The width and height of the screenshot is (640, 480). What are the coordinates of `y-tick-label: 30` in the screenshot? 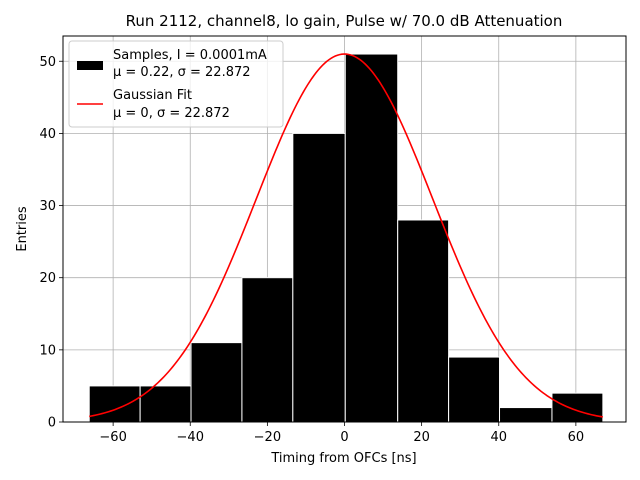 It's located at (47, 206).